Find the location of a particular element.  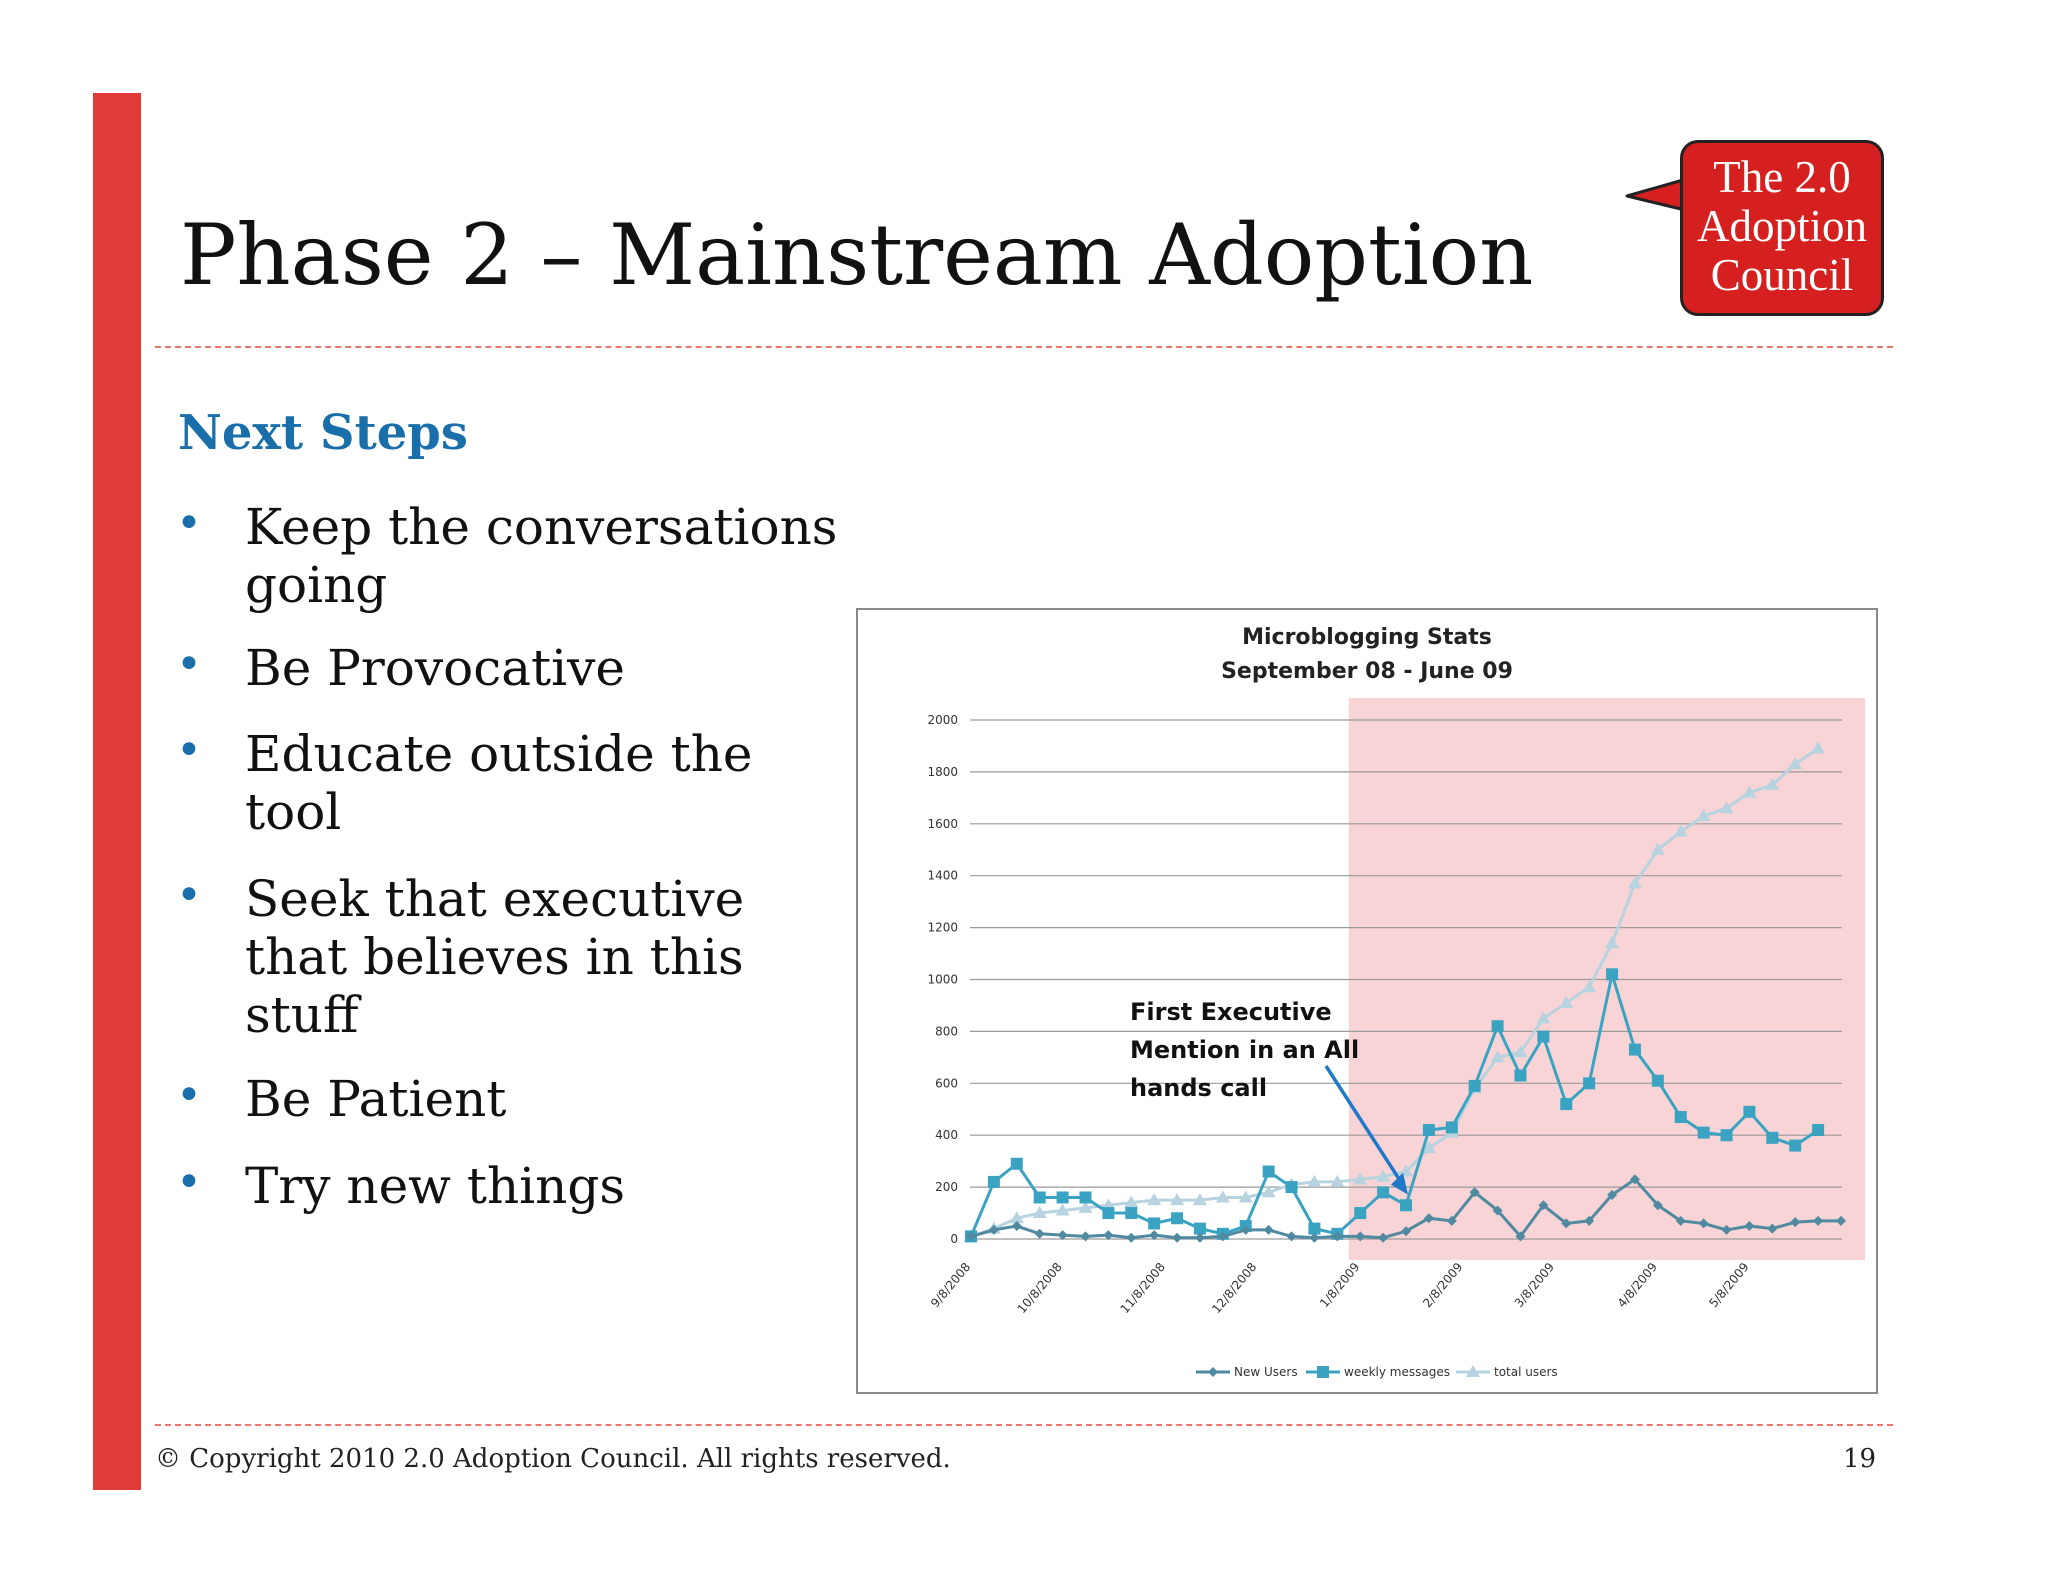

y-tick-label: 1600 is located at coordinates (942, 824).